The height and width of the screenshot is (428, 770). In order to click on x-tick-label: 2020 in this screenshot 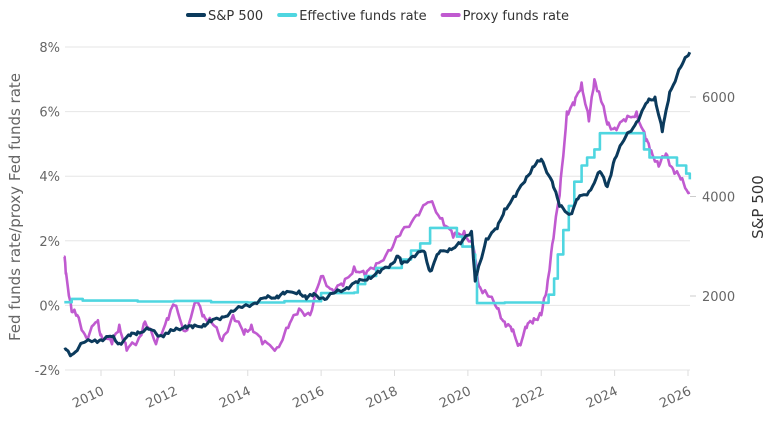, I will do `click(455, 398)`.